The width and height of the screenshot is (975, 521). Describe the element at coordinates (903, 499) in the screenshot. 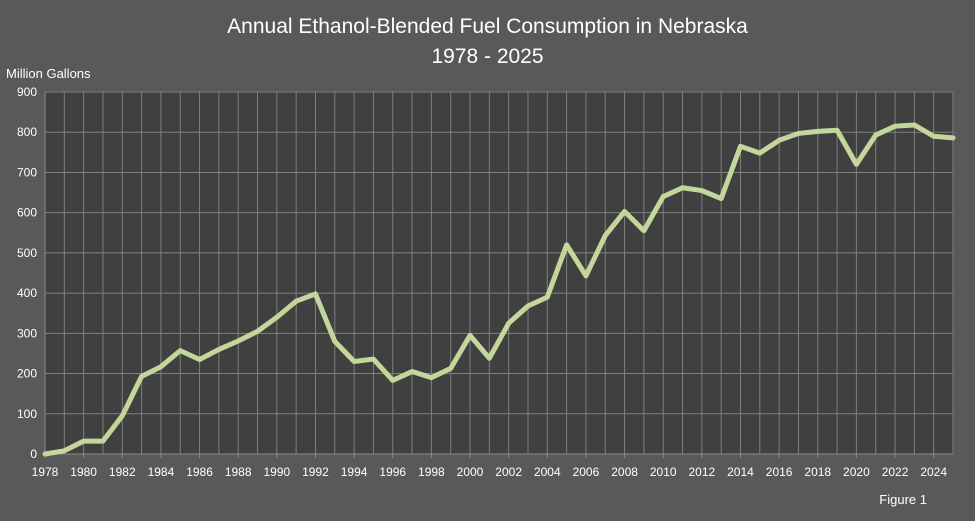

I see `figure-label: Figure 1` at that location.